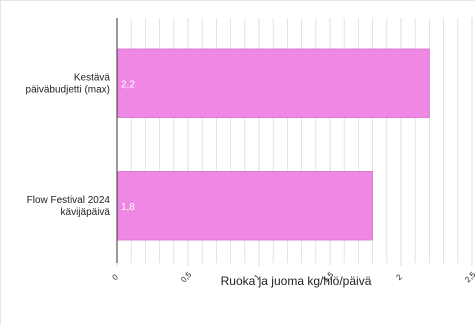  What do you see at coordinates (469, 277) in the screenshot?
I see `x-tick-label: 2,5` at bounding box center [469, 277].